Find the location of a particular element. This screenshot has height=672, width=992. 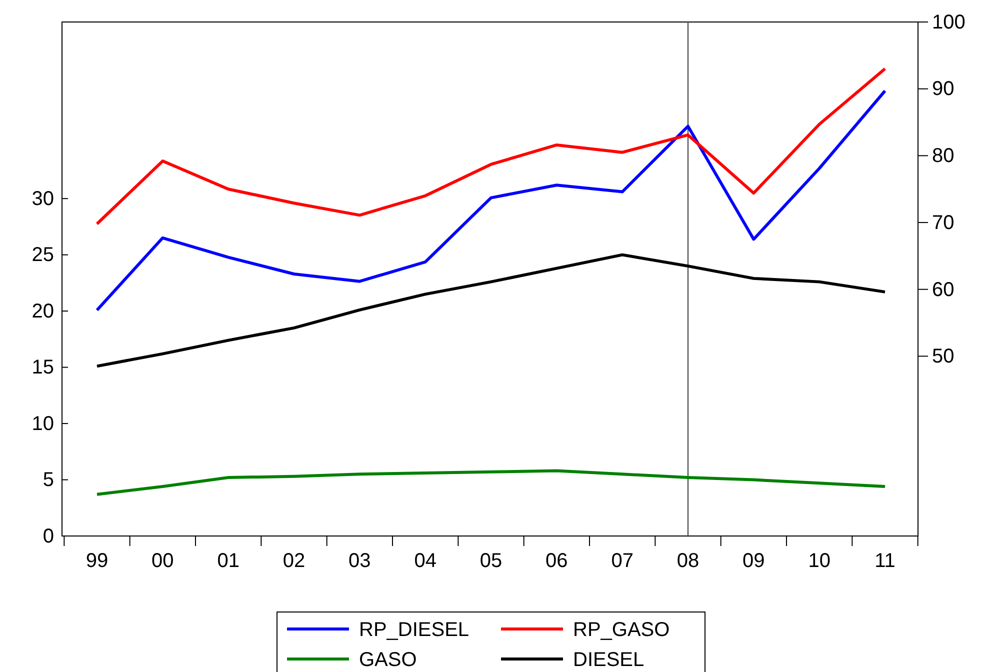

y-tick-label: 30 is located at coordinates (43, 199).